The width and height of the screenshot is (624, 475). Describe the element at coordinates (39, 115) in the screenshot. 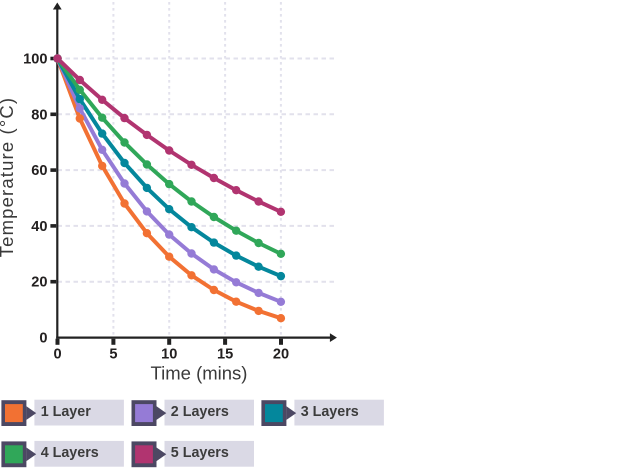

I see `svg-text: 80` at that location.